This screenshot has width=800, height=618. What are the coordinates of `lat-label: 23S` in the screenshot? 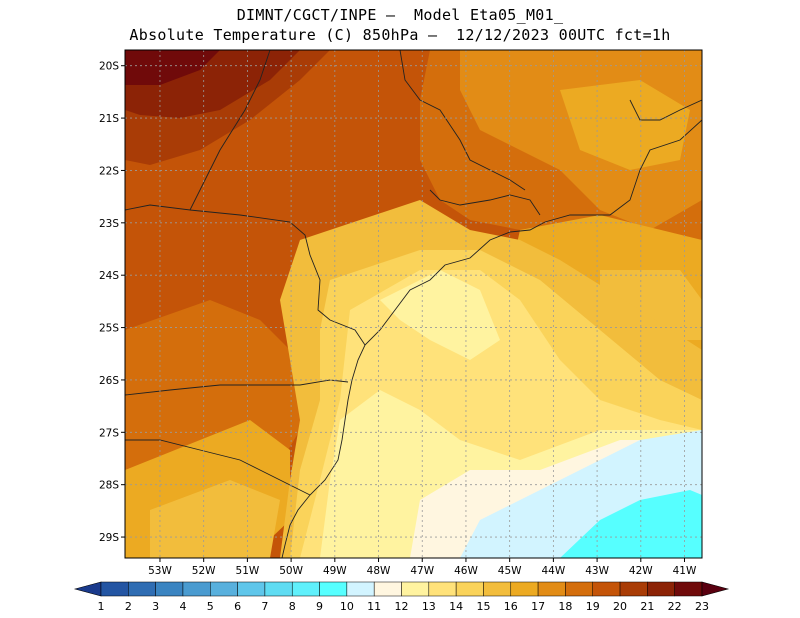 It's located at (109, 224).